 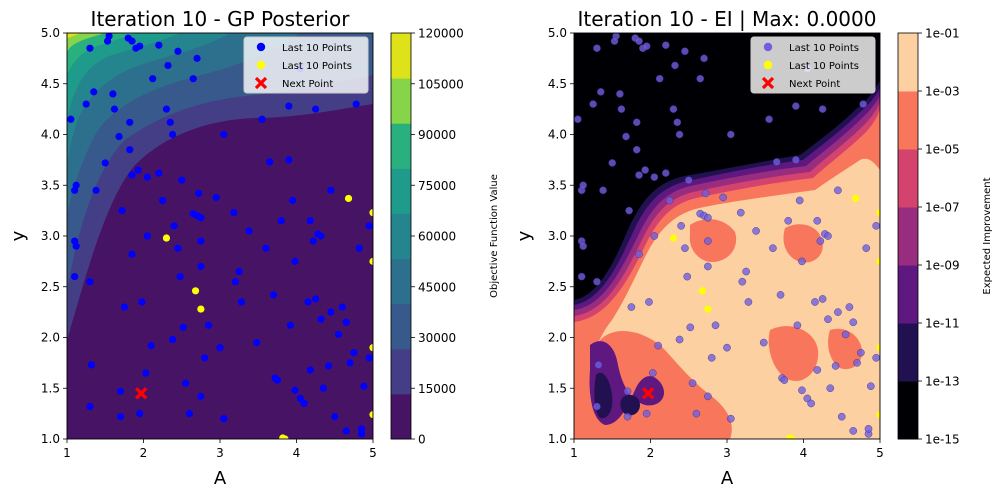 What do you see at coordinates (220, 453) in the screenshot?
I see `x-tick-label: 3` at bounding box center [220, 453].